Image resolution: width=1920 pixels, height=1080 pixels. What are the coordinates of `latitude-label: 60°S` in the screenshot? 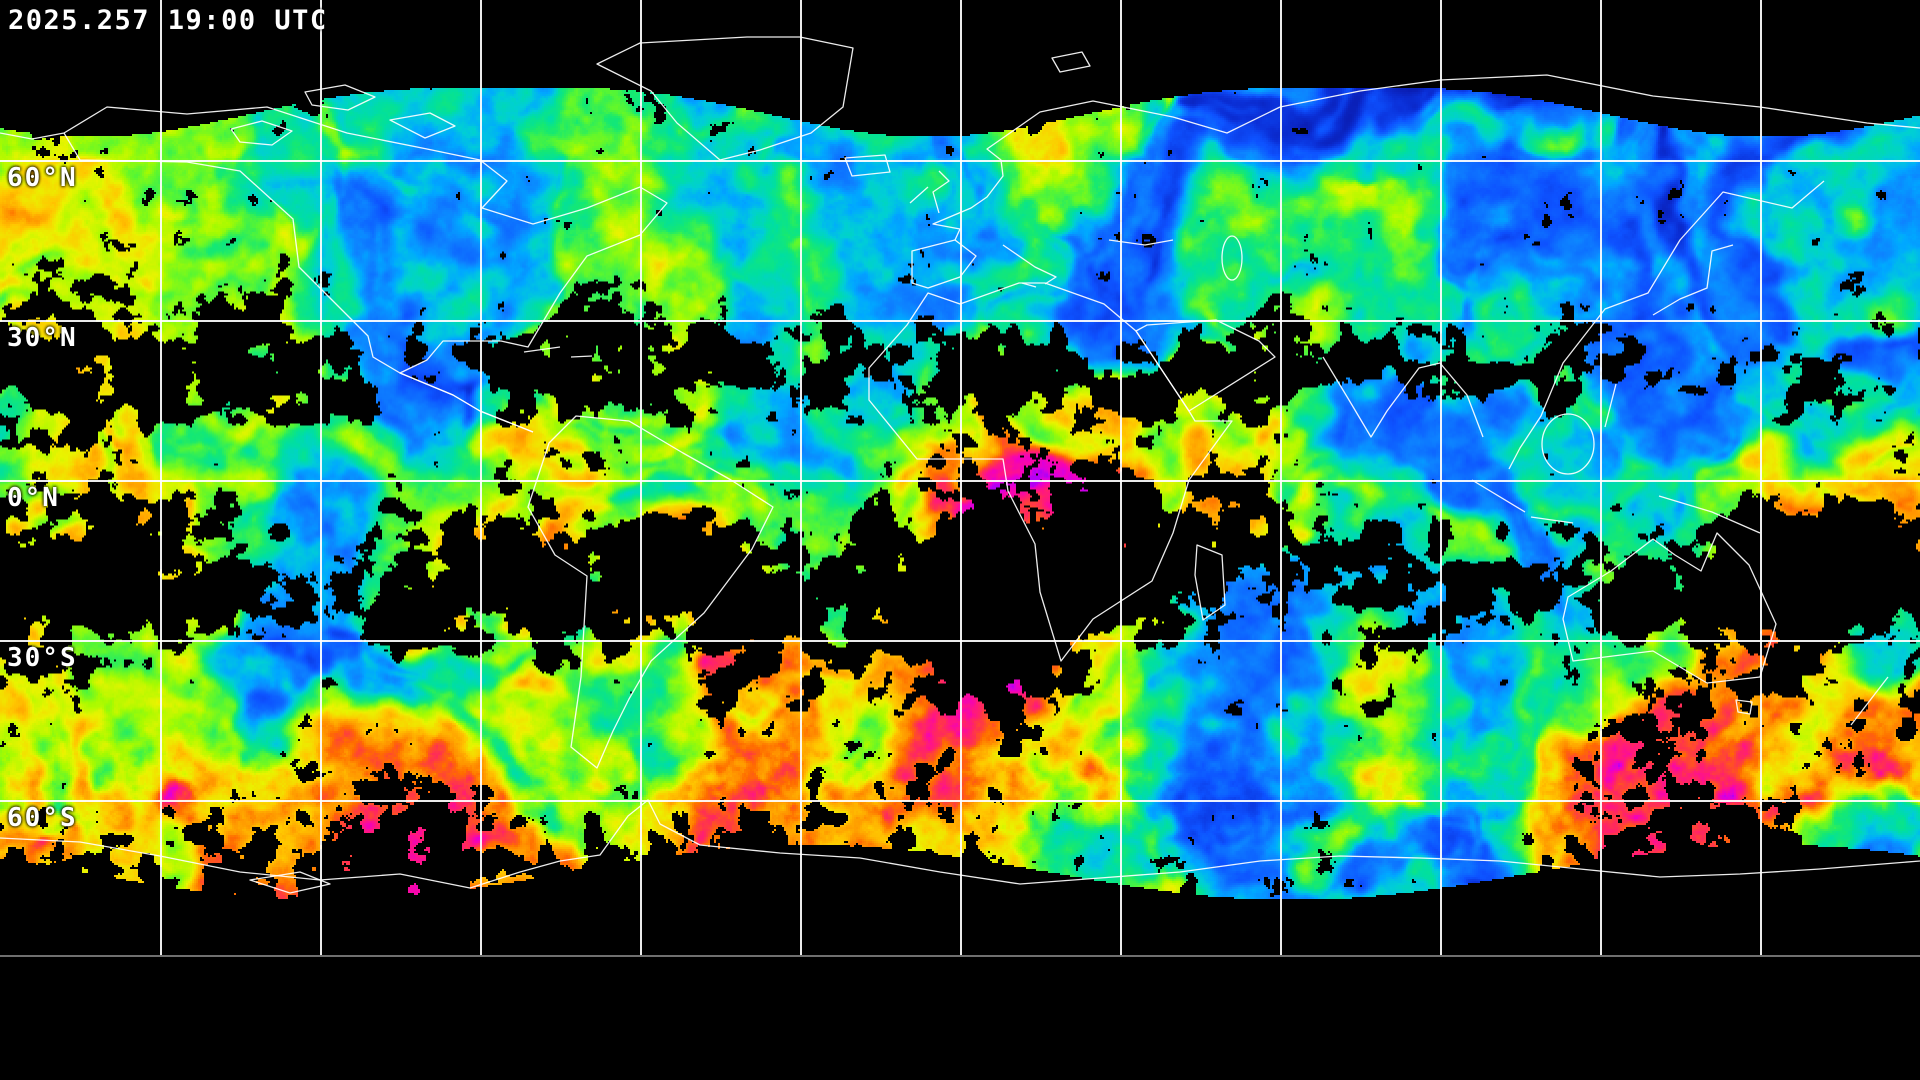 It's located at (42, 818).